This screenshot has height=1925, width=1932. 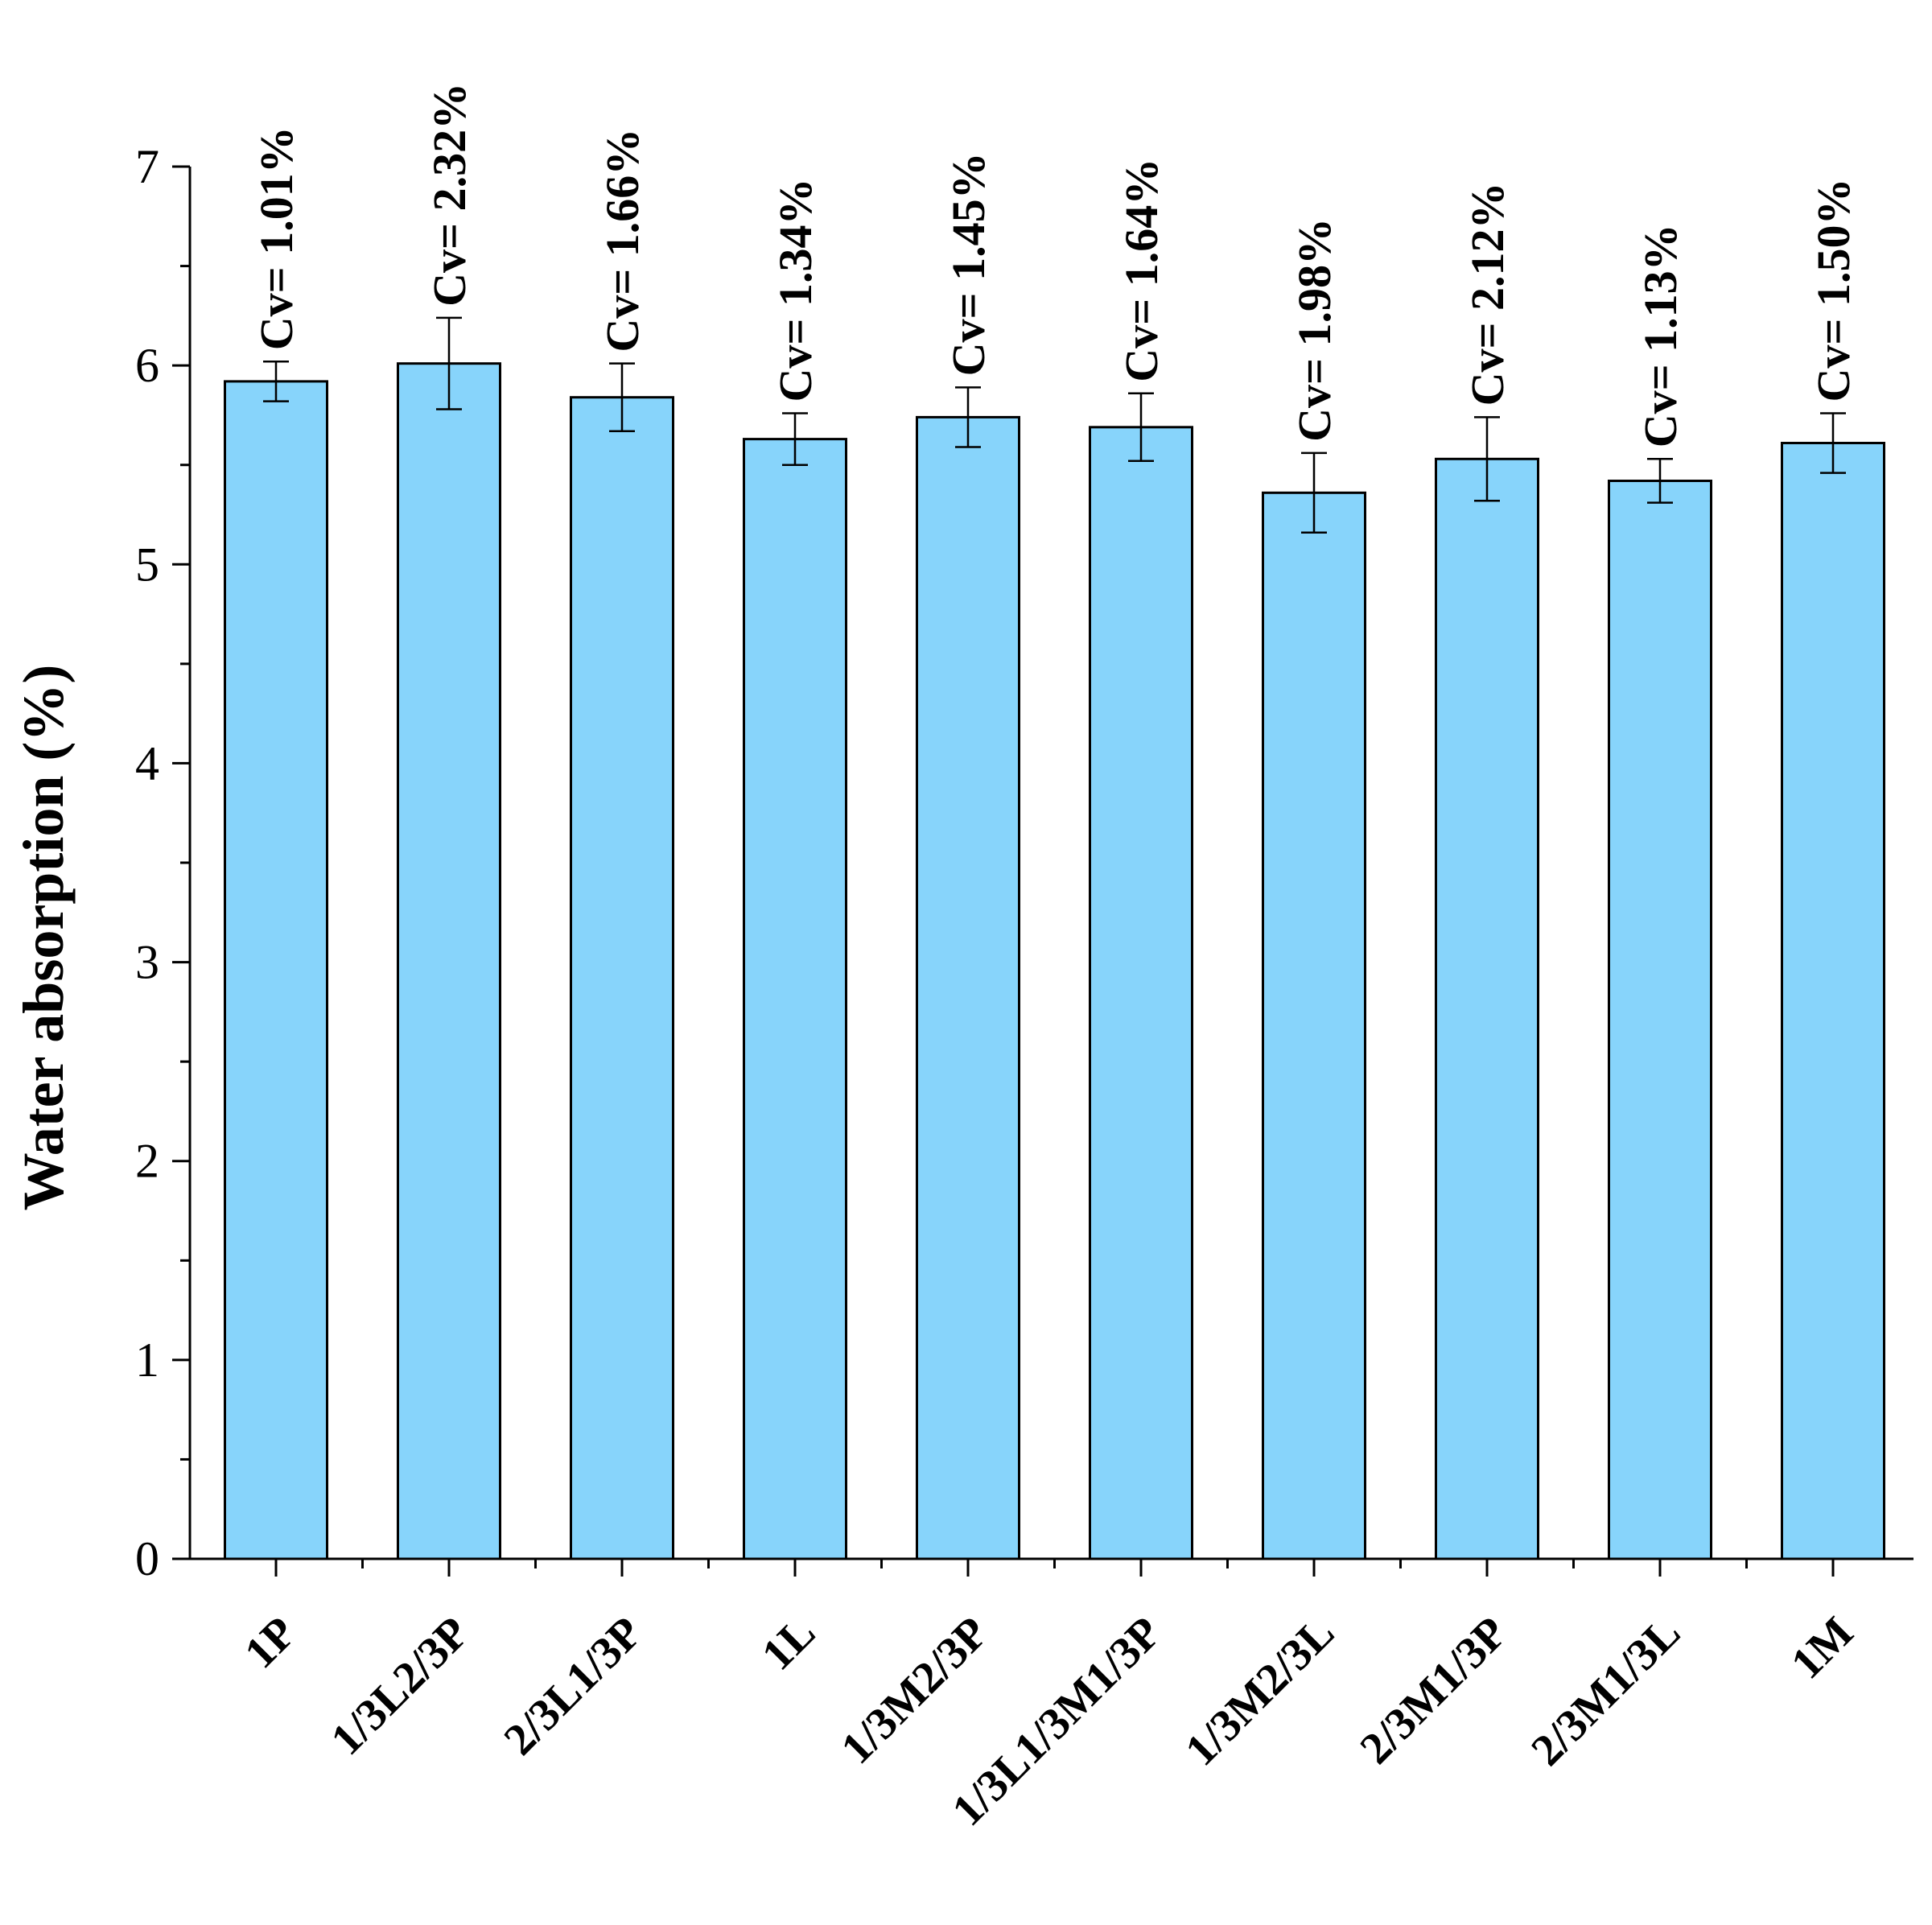 What do you see at coordinates (449, 195) in the screenshot?
I see `cv-annotation-1: Cv= 2.32%` at bounding box center [449, 195].